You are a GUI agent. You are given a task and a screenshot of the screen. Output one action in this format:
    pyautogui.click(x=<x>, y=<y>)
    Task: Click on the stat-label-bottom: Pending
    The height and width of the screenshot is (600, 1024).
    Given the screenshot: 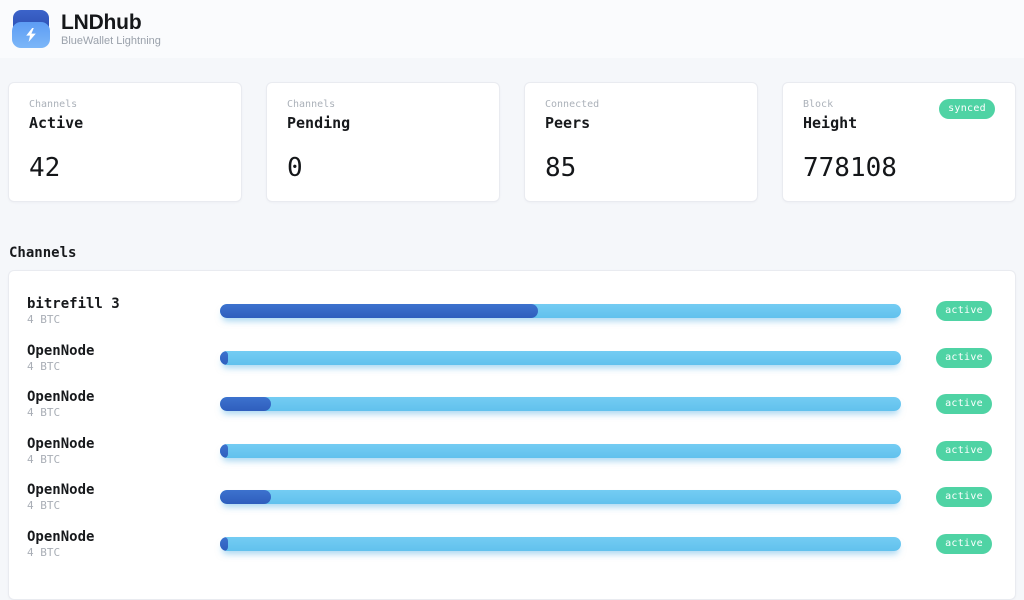 What is the action you would take?
    pyautogui.click(x=319, y=123)
    